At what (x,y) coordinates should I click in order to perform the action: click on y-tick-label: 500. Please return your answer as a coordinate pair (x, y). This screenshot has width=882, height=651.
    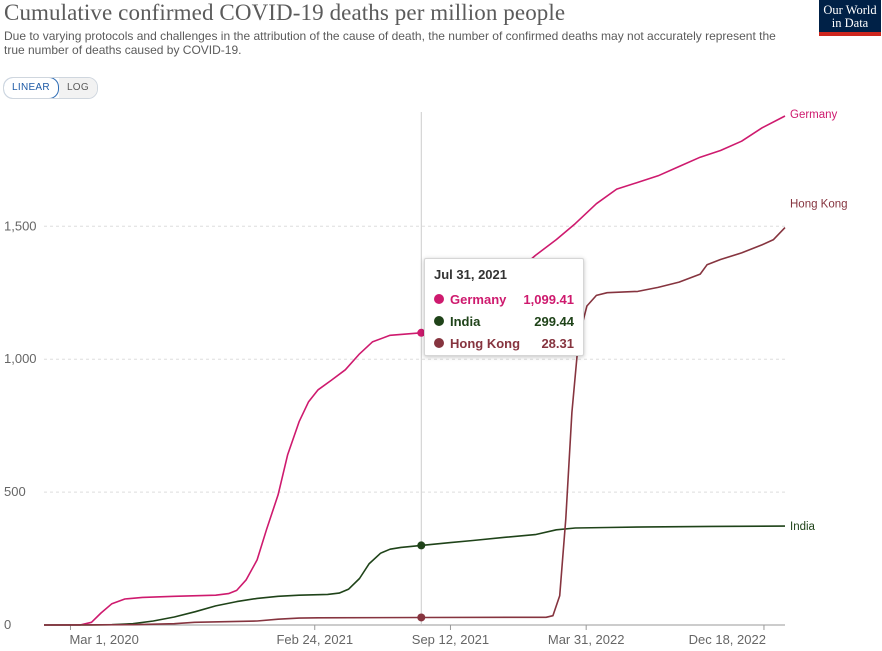
    Looking at the image, I should click on (15, 491).